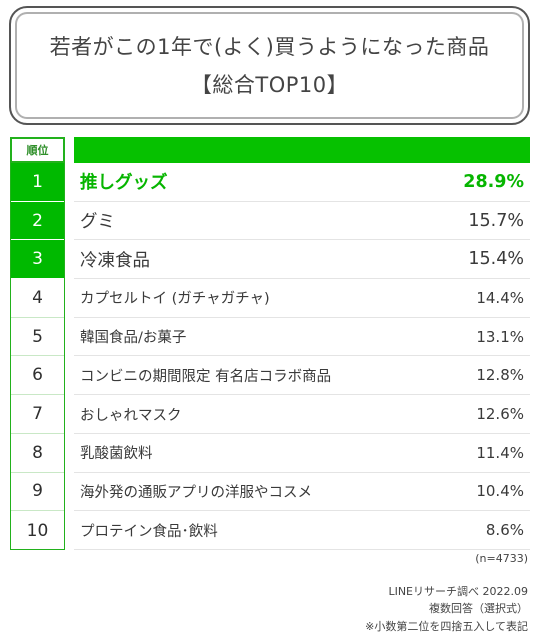  I want to click on table-row: 乳酸菌飲料 11.4%, so click(302, 453).